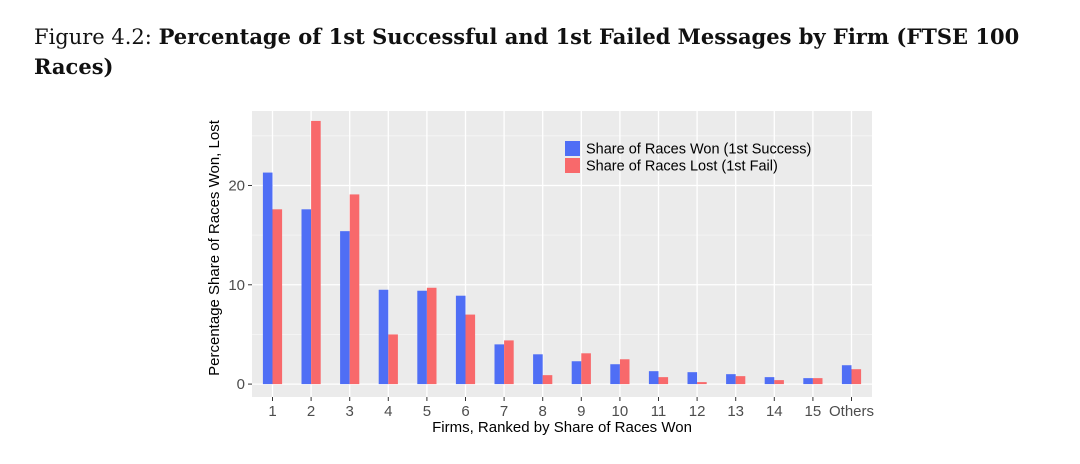 The width and height of the screenshot is (1080, 464). What do you see at coordinates (571, 408) in the screenshot?
I see `x-axis: 1 2 3 4 5 6 7 8 9 10 11 12 13 14 15 Others` at bounding box center [571, 408].